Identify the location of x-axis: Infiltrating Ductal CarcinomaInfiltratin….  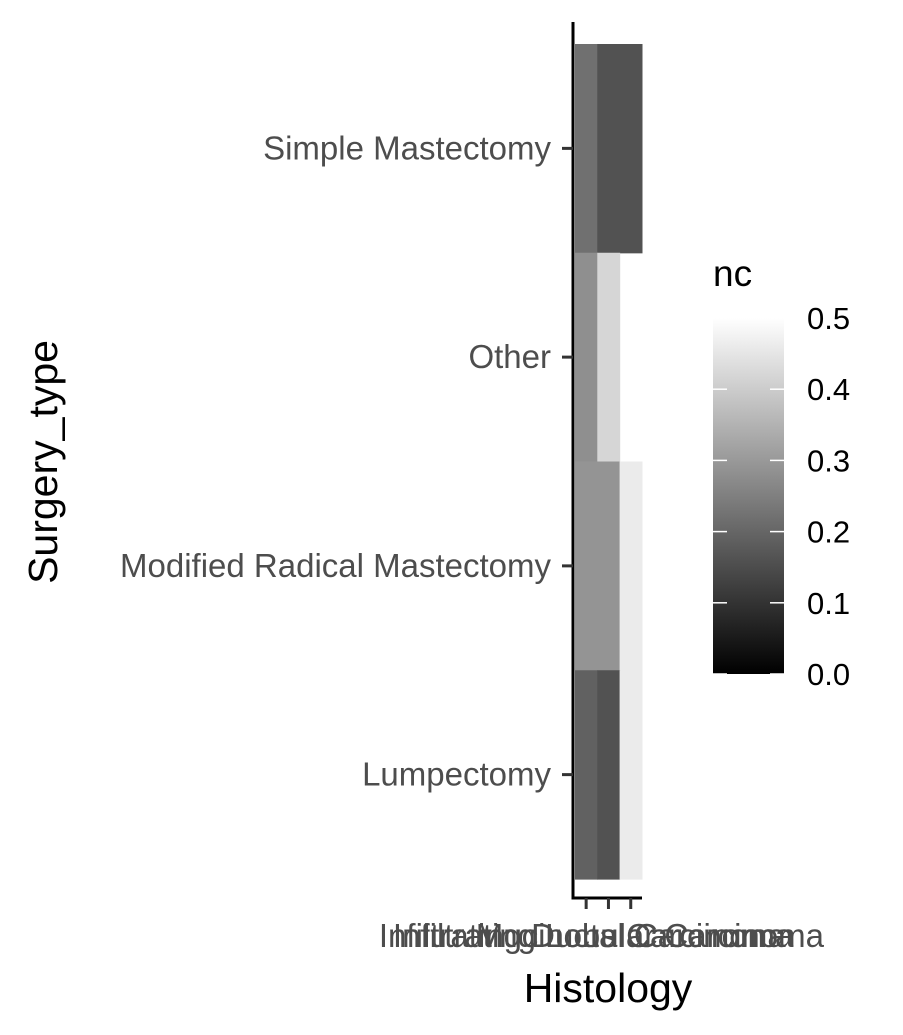
(602, 925).